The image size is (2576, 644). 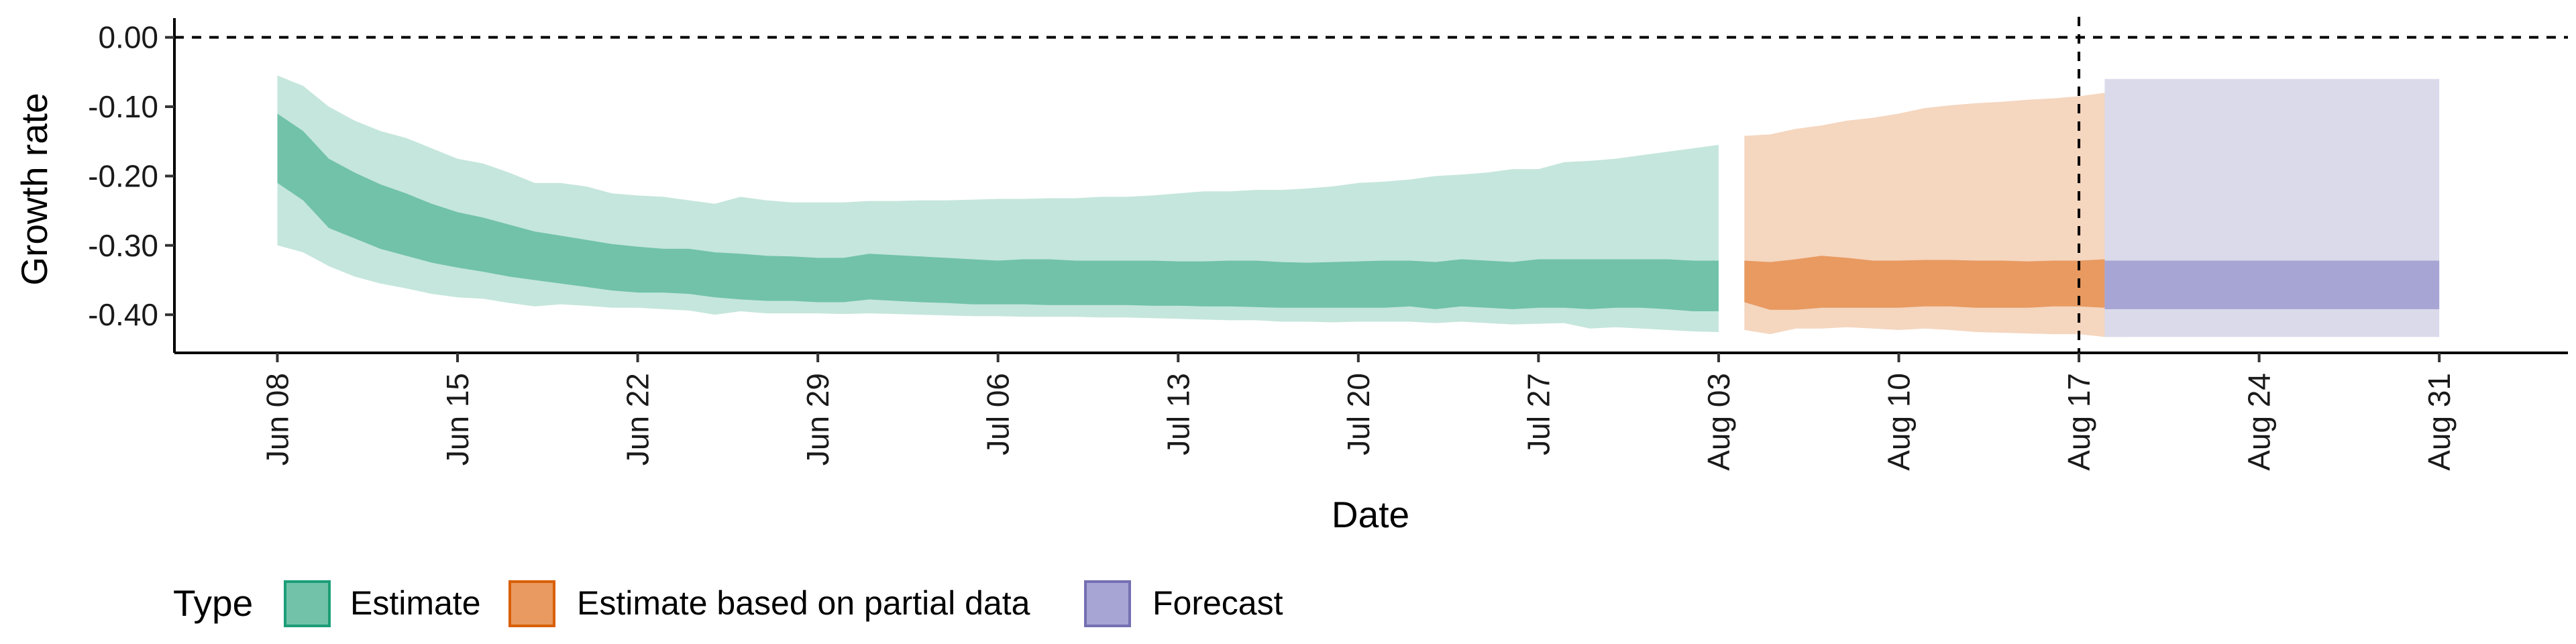 What do you see at coordinates (1178, 414) in the screenshot?
I see `x-tick-label: Jul 13` at bounding box center [1178, 414].